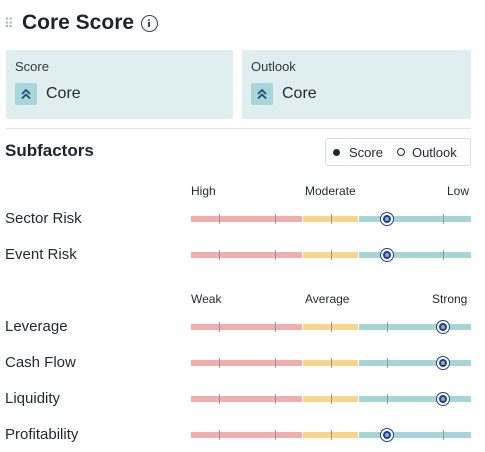 The image size is (485, 452). Describe the element at coordinates (203, 191) in the screenshot. I see `scale-label-high: High` at that location.